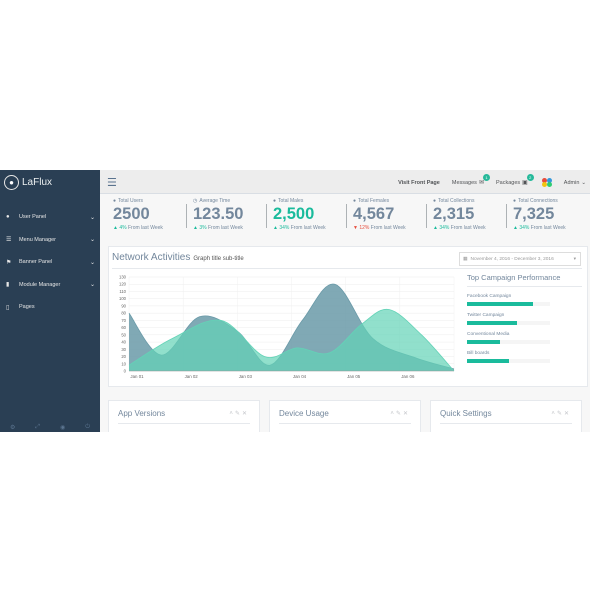  What do you see at coordinates (131, 201) in the screenshot?
I see `stat-title-text: Total Users` at bounding box center [131, 201].